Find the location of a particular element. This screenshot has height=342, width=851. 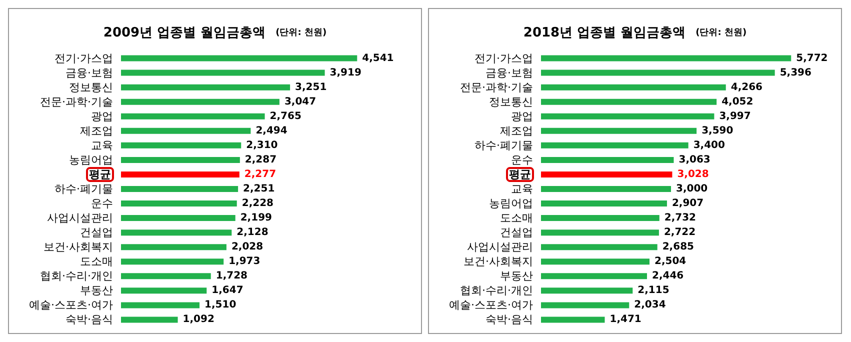

data-label: 2,722 is located at coordinates (680, 232).